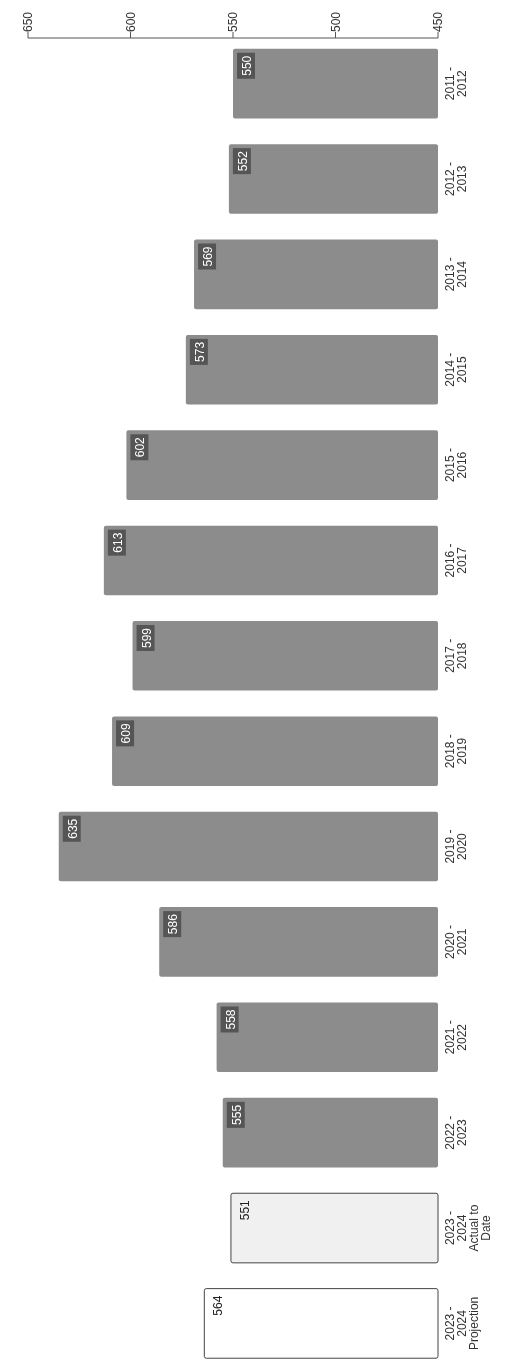  What do you see at coordinates (456, 369) in the screenshot?
I see `y-tick-label: 2014 - 2015` at bounding box center [456, 369].